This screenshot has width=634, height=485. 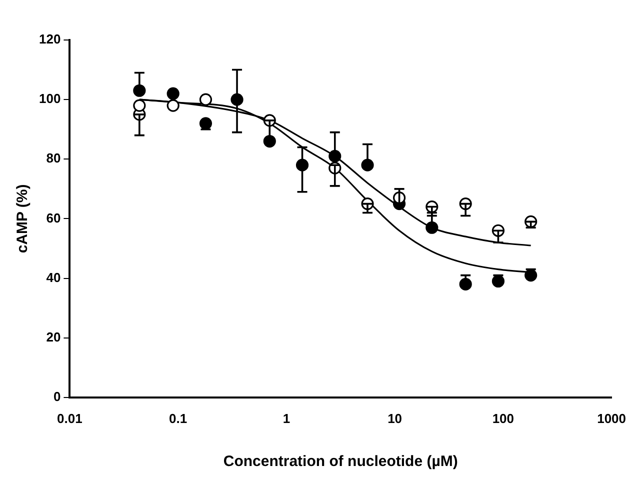 What do you see at coordinates (69, 418) in the screenshot?
I see `x-tick-label: 0.01` at bounding box center [69, 418].